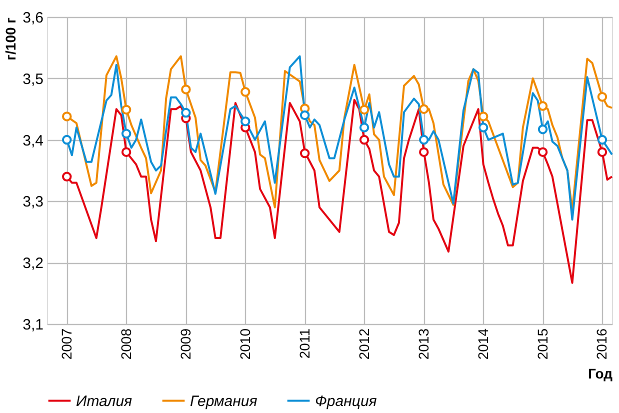 The height and width of the screenshot is (413, 619). Describe the element at coordinates (185, 344) in the screenshot. I see `x-tick-label: 2009` at that location.